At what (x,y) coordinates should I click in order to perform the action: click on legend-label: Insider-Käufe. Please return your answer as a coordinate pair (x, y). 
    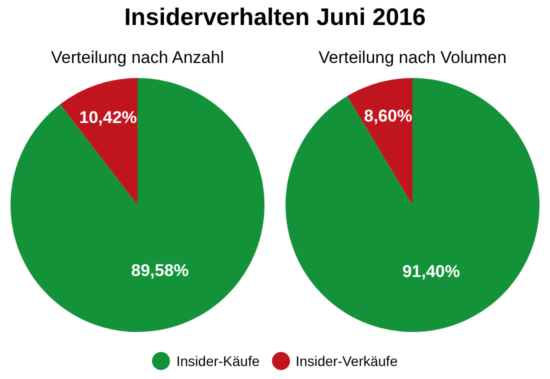
    Looking at the image, I should click on (218, 361).